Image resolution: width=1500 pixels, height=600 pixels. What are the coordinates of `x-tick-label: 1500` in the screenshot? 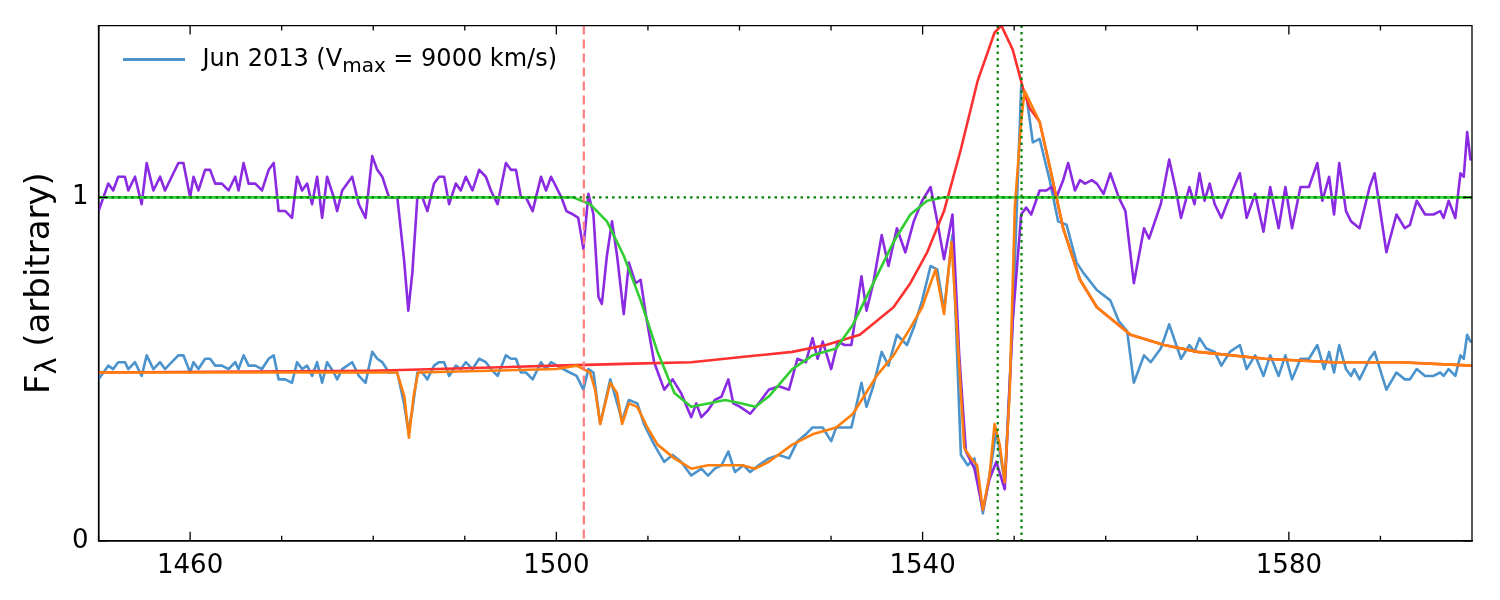 It's located at (556, 564).